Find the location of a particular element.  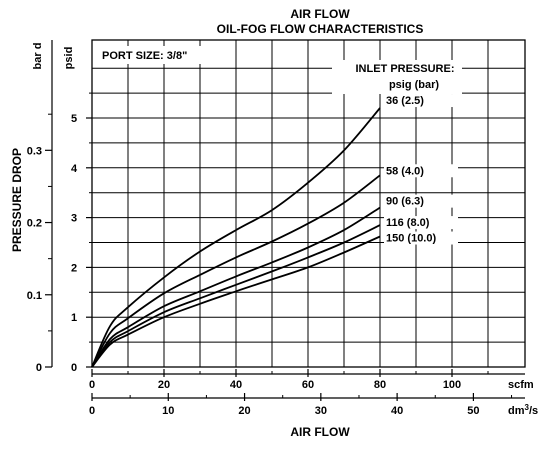

port-size-annotation: PORT SIZE: 3/8" is located at coordinates (144, 56).